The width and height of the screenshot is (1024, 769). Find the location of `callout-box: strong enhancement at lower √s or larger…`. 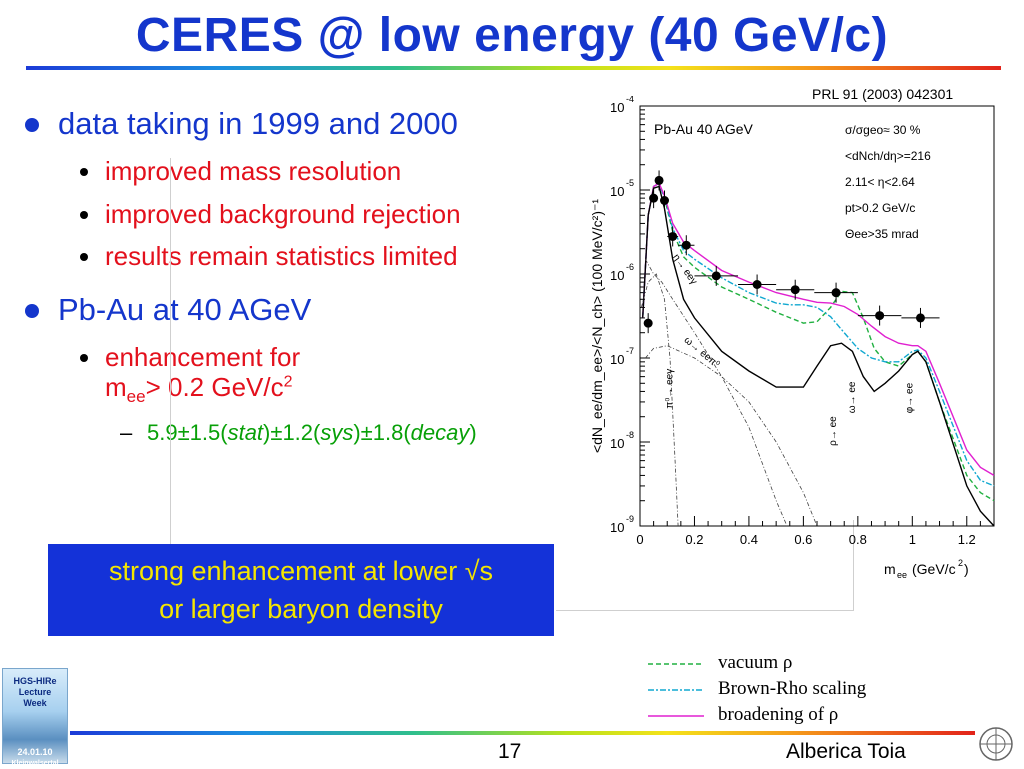

callout-box: strong enhancement at lower √s or larger… is located at coordinates (301, 590).